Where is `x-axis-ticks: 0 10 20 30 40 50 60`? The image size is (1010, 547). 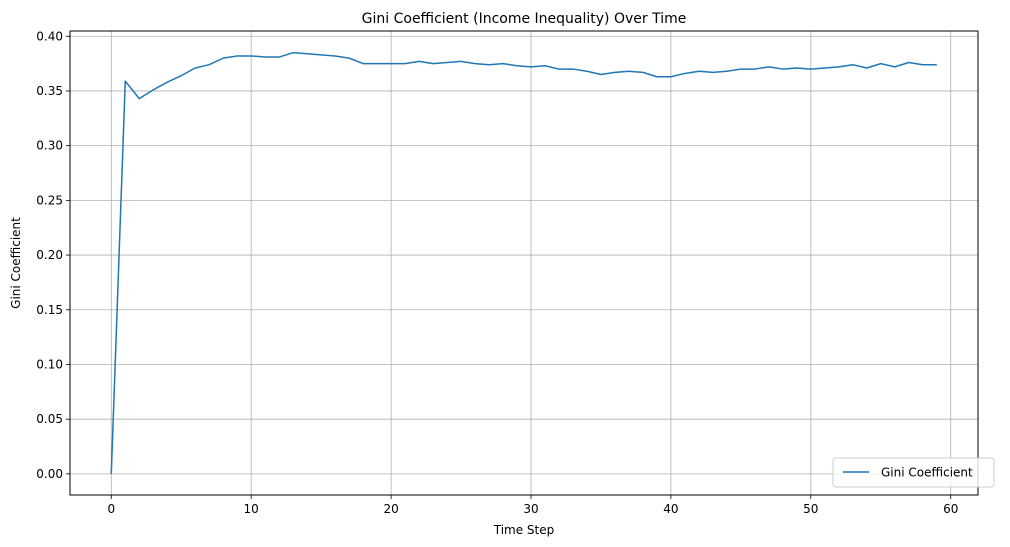 x-axis-ticks: 0 10 20 30 40 50 60 is located at coordinates (532, 505).